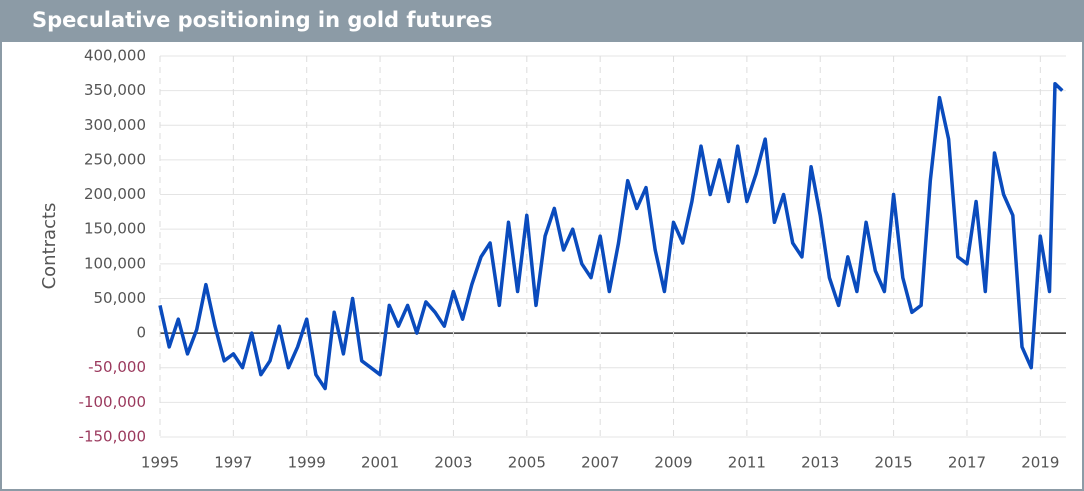  What do you see at coordinates (115, 159) in the screenshot?
I see `y-tick-label: 250,000` at bounding box center [115, 159].